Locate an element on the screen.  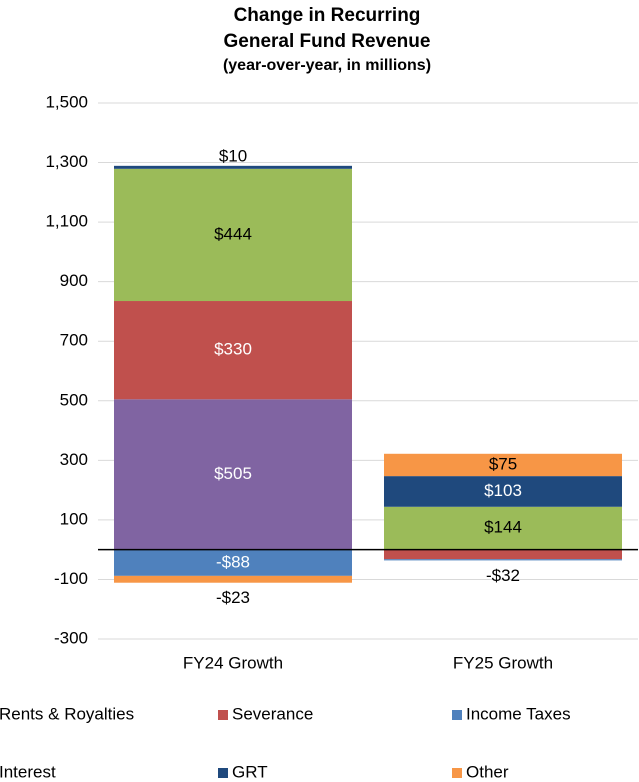
data-label: $330 is located at coordinates (233, 349).